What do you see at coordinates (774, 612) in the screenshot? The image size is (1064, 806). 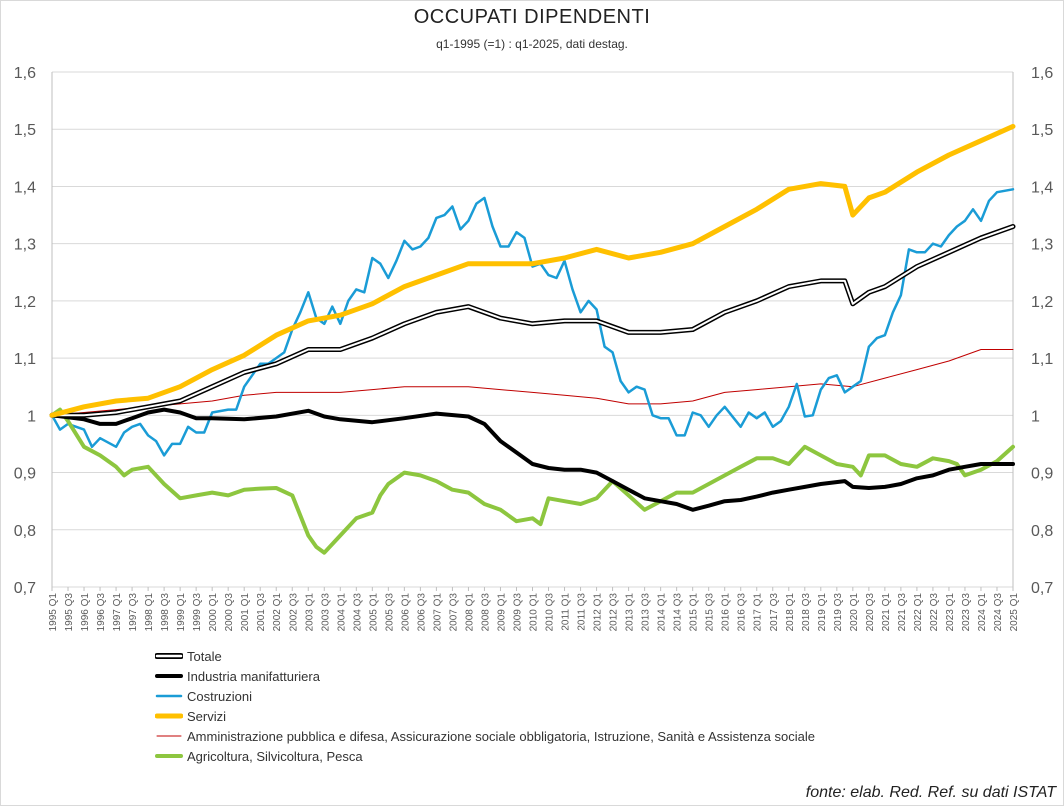 I see `x-tick-label: 2017 Q3` at bounding box center [774, 612].